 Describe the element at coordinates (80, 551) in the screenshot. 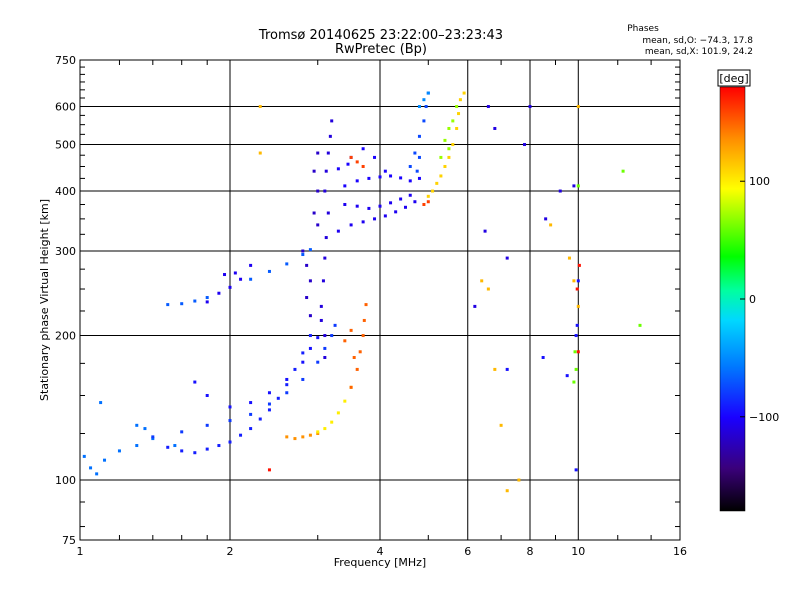

I see `x-tick-label: 1` at that location.